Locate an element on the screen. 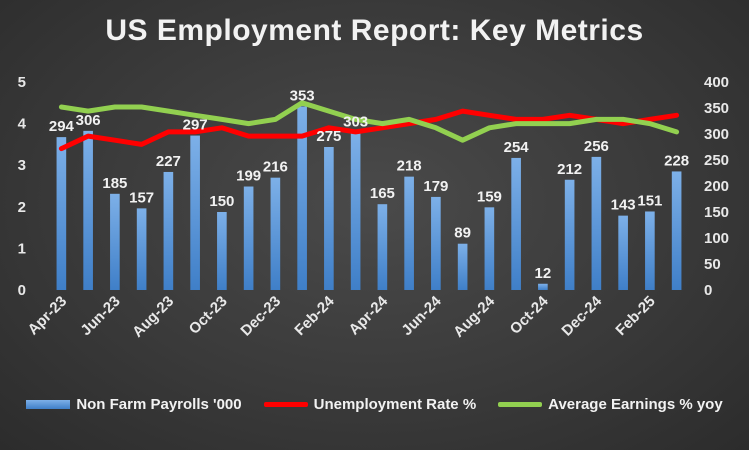 The height and width of the screenshot is (450, 749). legend-item-unemployment: Unemployment Rate % is located at coordinates (370, 404).